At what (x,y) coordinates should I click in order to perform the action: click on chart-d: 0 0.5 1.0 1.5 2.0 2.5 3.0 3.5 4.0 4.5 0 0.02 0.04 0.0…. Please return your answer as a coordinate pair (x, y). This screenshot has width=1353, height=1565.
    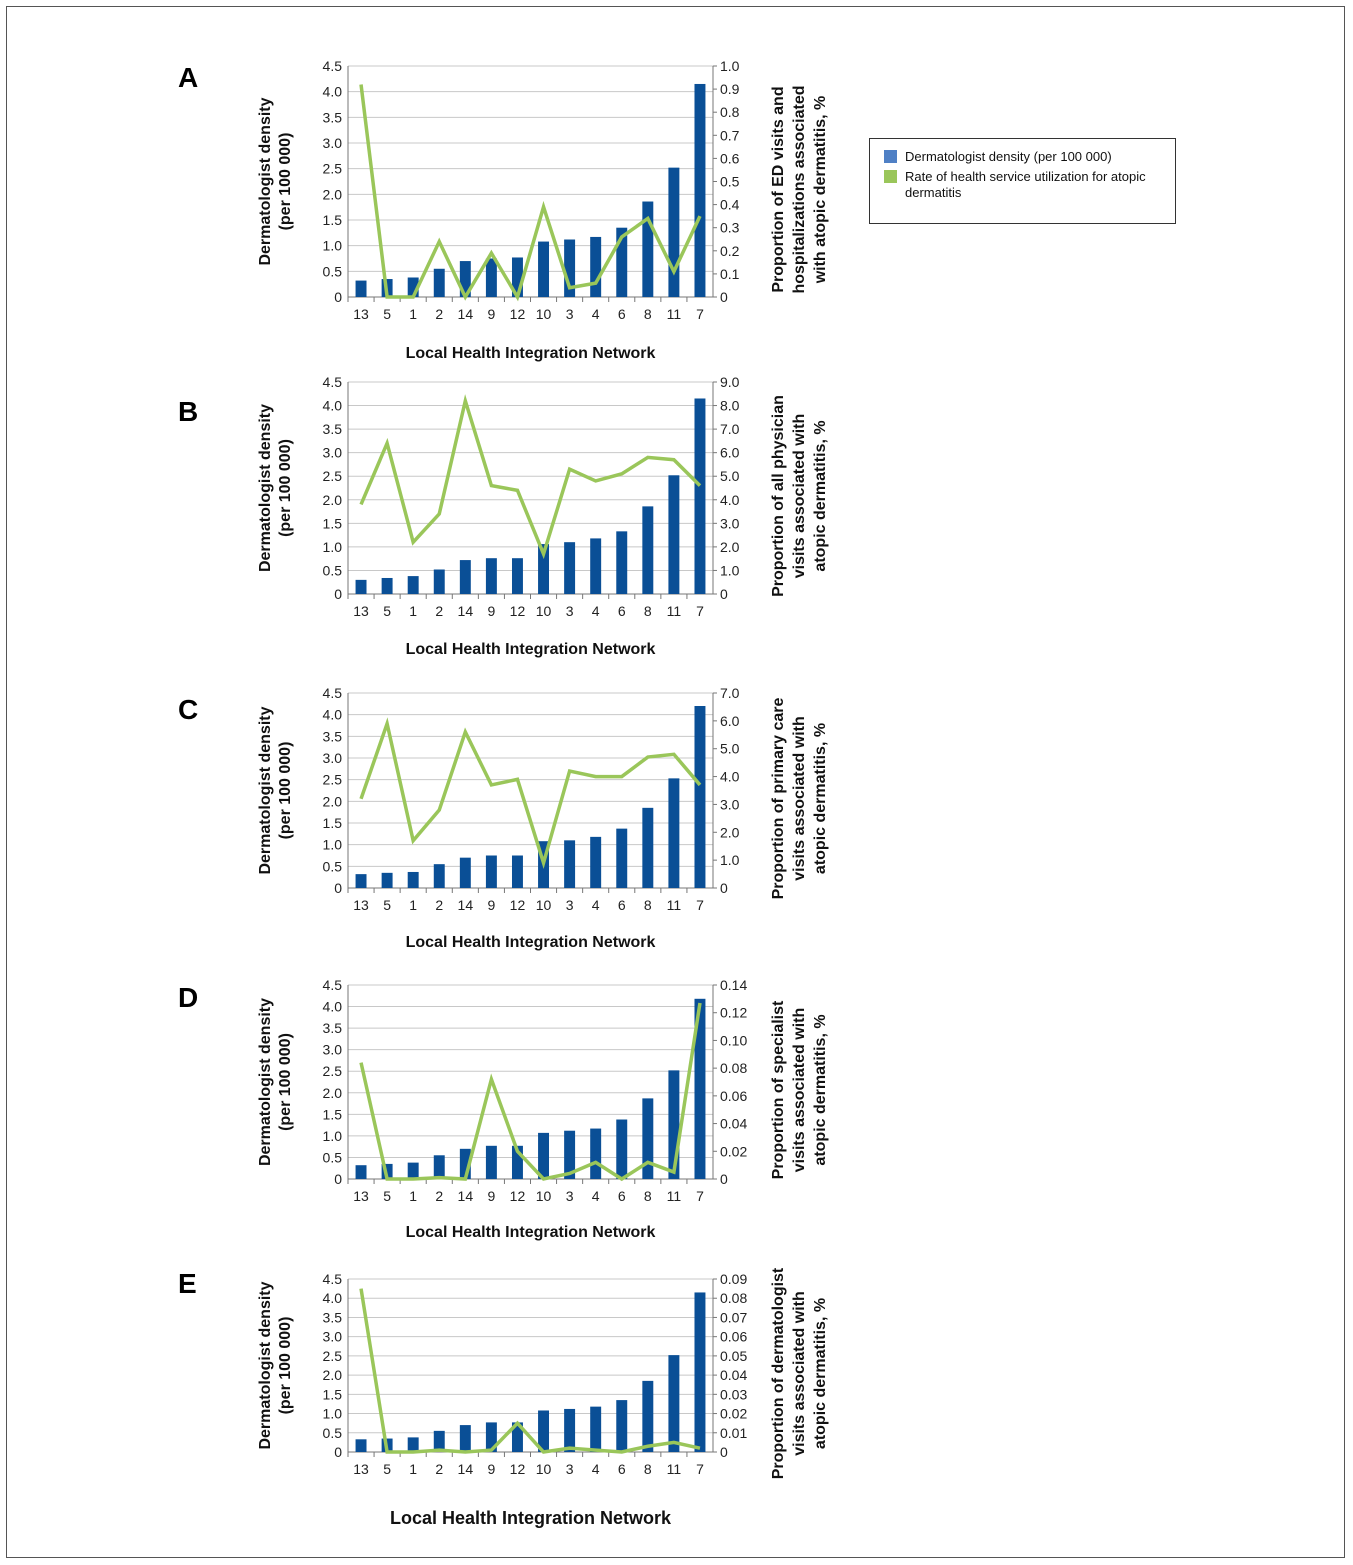
    Looking at the image, I should click on (543, 1109).